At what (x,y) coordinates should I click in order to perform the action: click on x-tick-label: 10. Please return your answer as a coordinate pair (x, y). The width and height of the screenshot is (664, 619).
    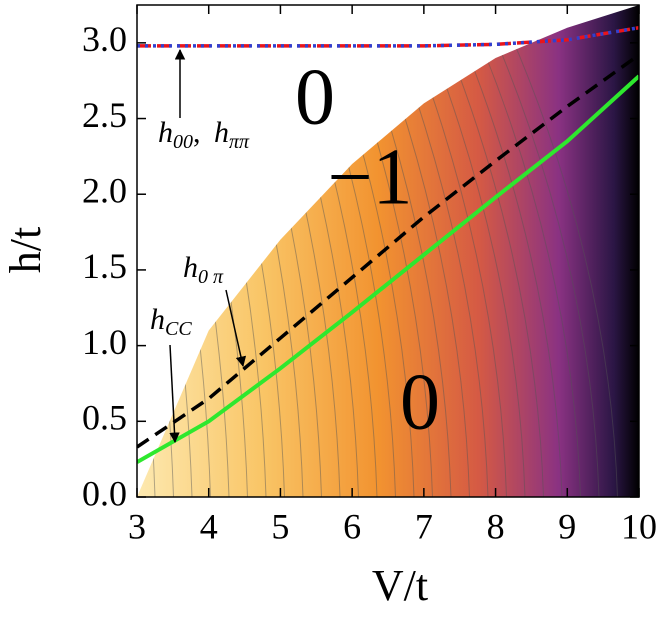
    Looking at the image, I should click on (639, 526).